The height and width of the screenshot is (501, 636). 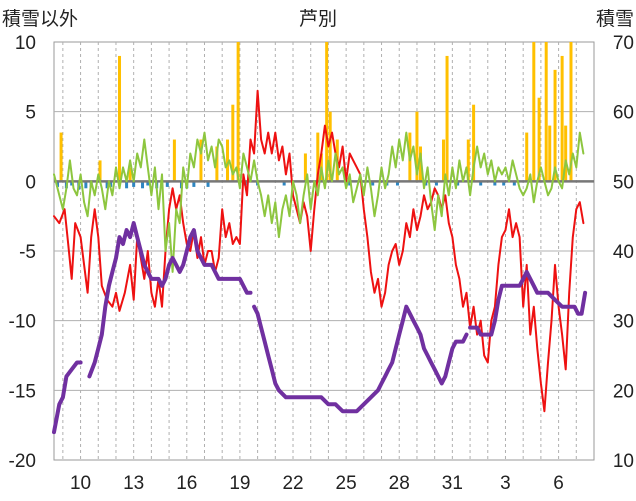 I want to click on x-tick-label: 19, so click(x=239, y=483).